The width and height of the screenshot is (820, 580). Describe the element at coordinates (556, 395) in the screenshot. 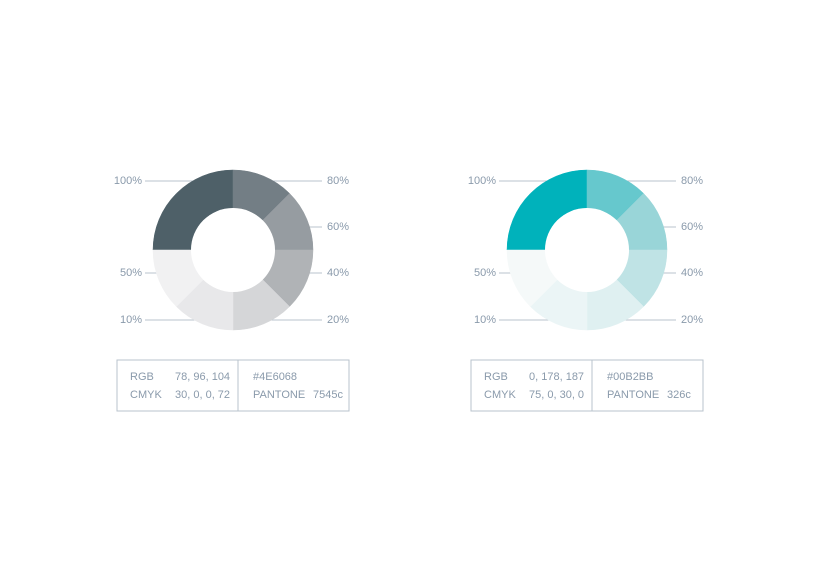

I see `cmyk-value: 75, 0, 30, 0` at that location.